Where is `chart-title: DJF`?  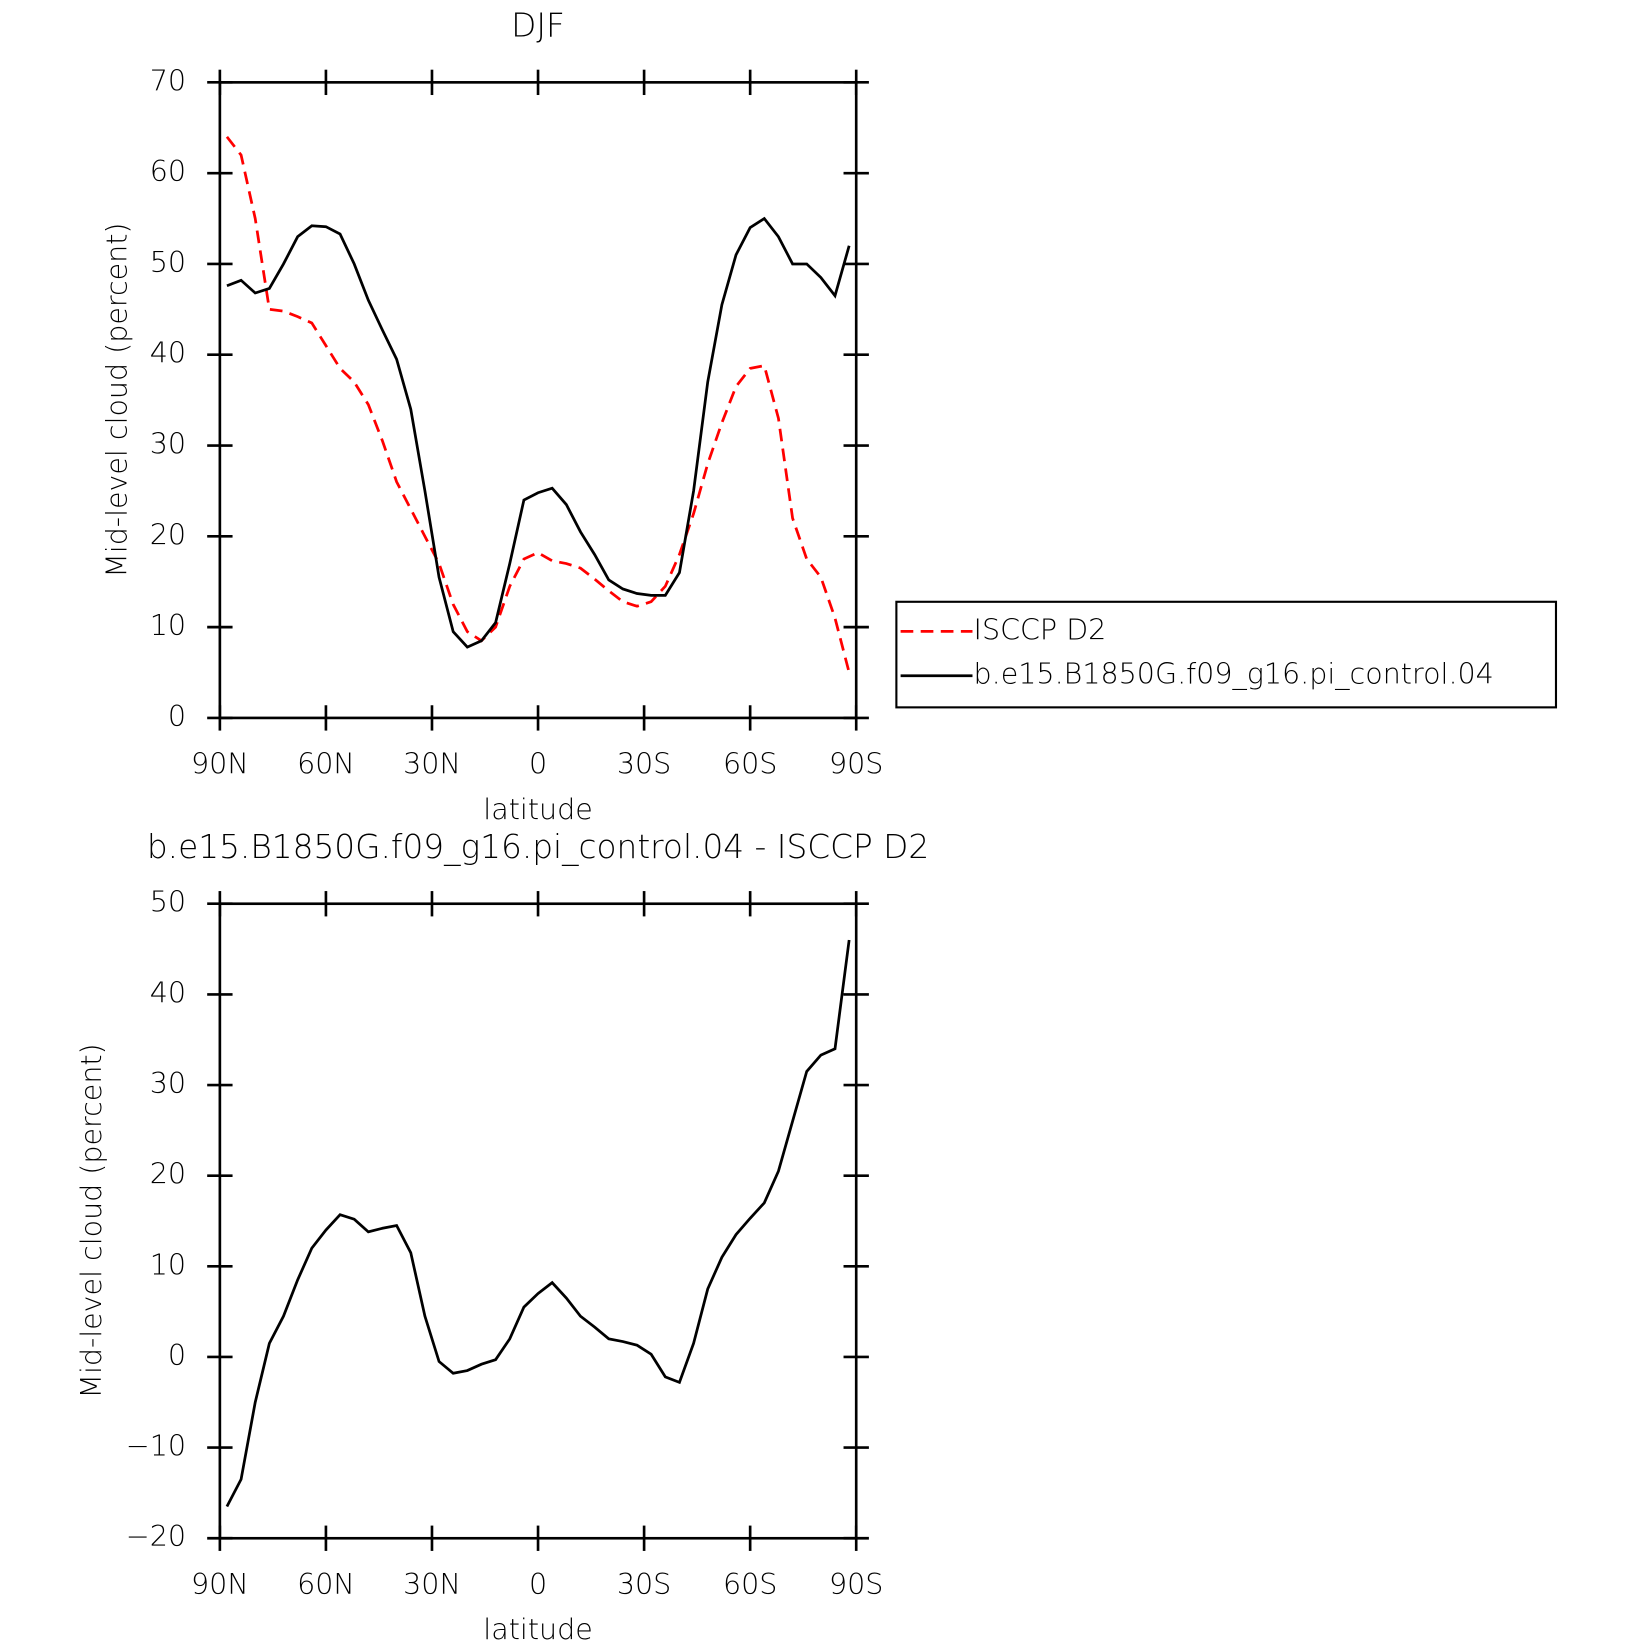 chart-title: DJF is located at coordinates (538, 25).